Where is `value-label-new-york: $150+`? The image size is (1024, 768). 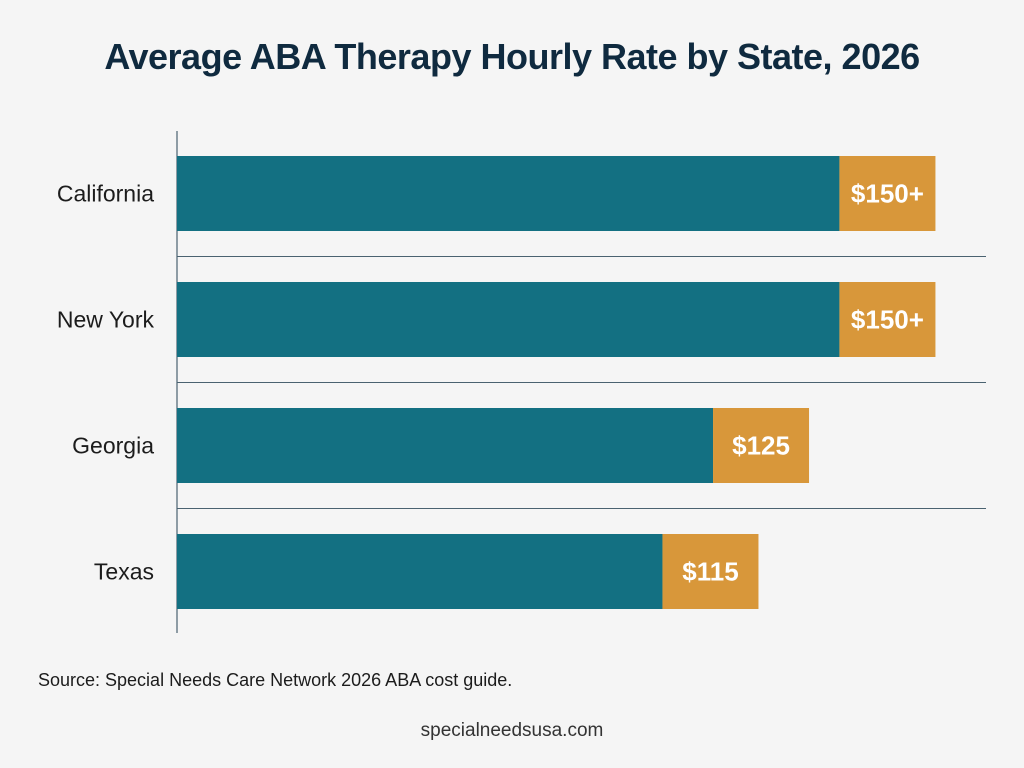 value-label-new-york: $150+ is located at coordinates (887, 320).